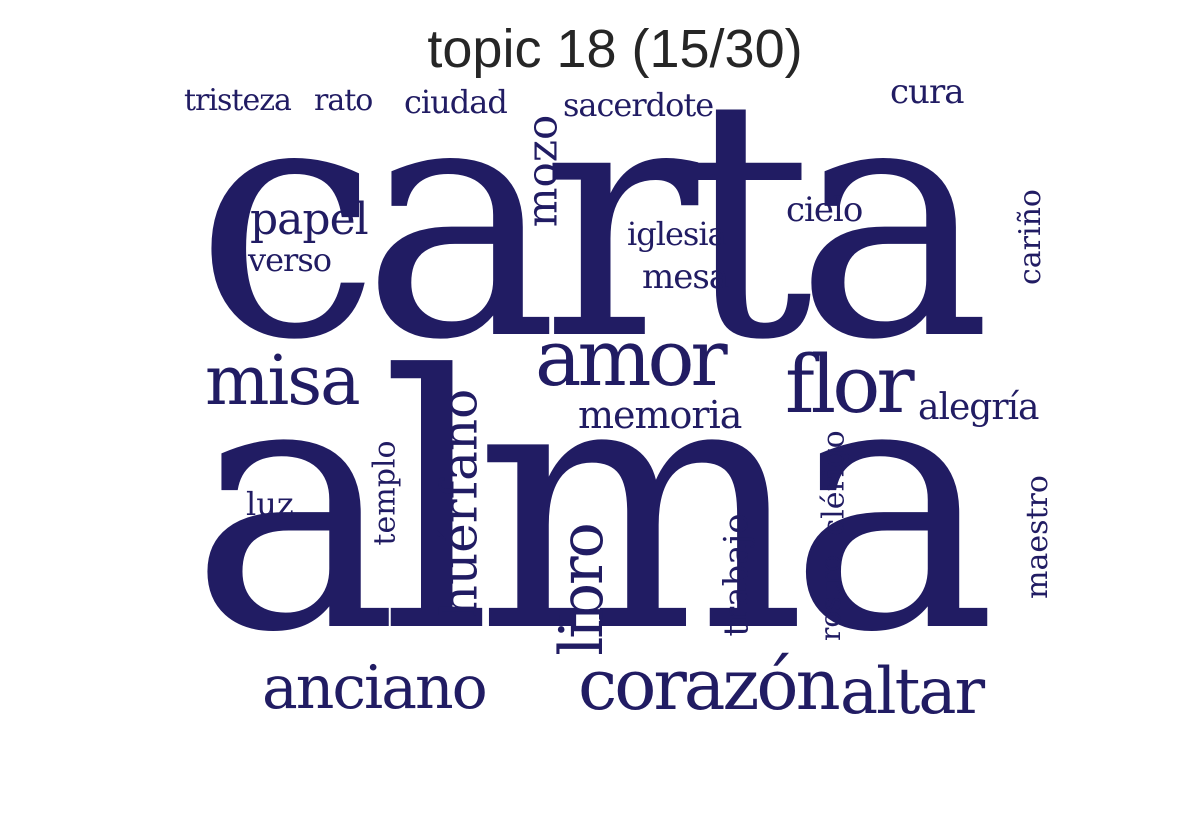 This screenshot has height=825, width=1200. Describe the element at coordinates (834, 483) in the screenshot. I see `word-clerigo: clérigo` at that location.